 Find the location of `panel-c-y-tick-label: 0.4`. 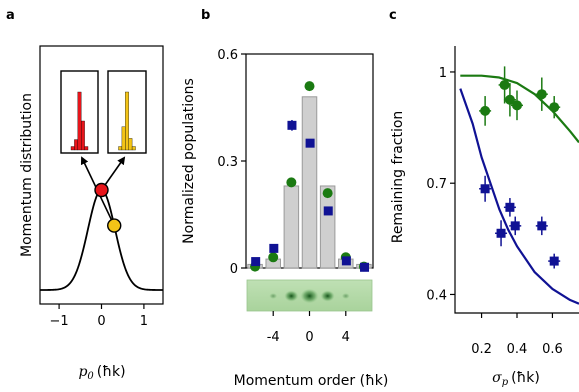

panel-c-y-tick-label: 0.4 is located at coordinates (436, 295).